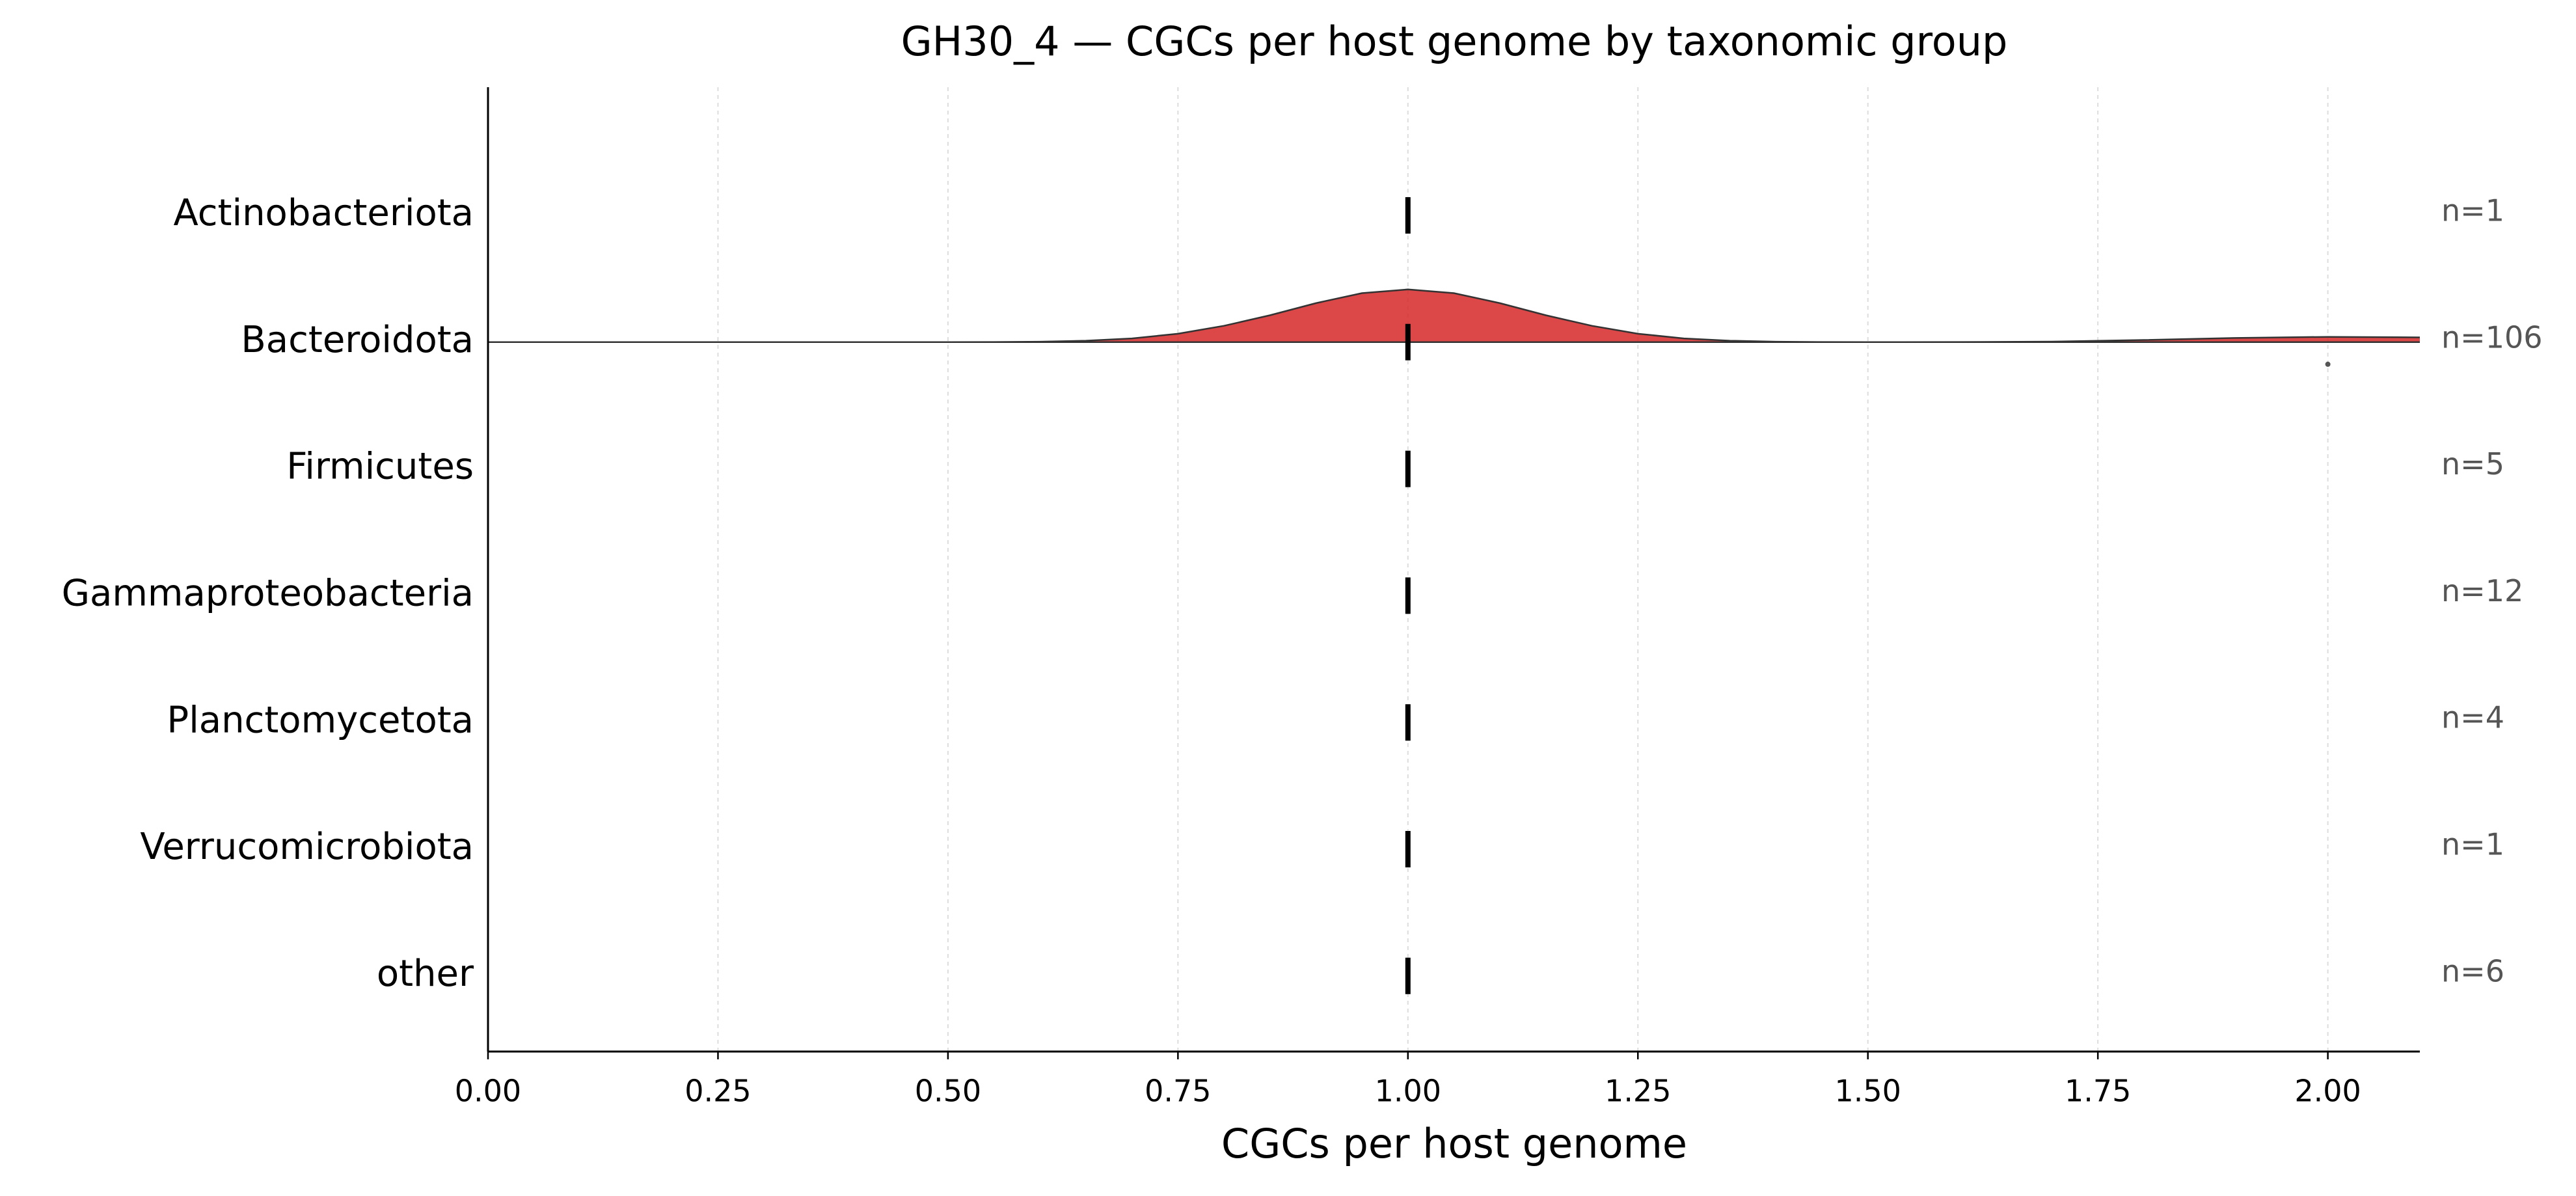  I want to click on outlier, so click(2328, 364).